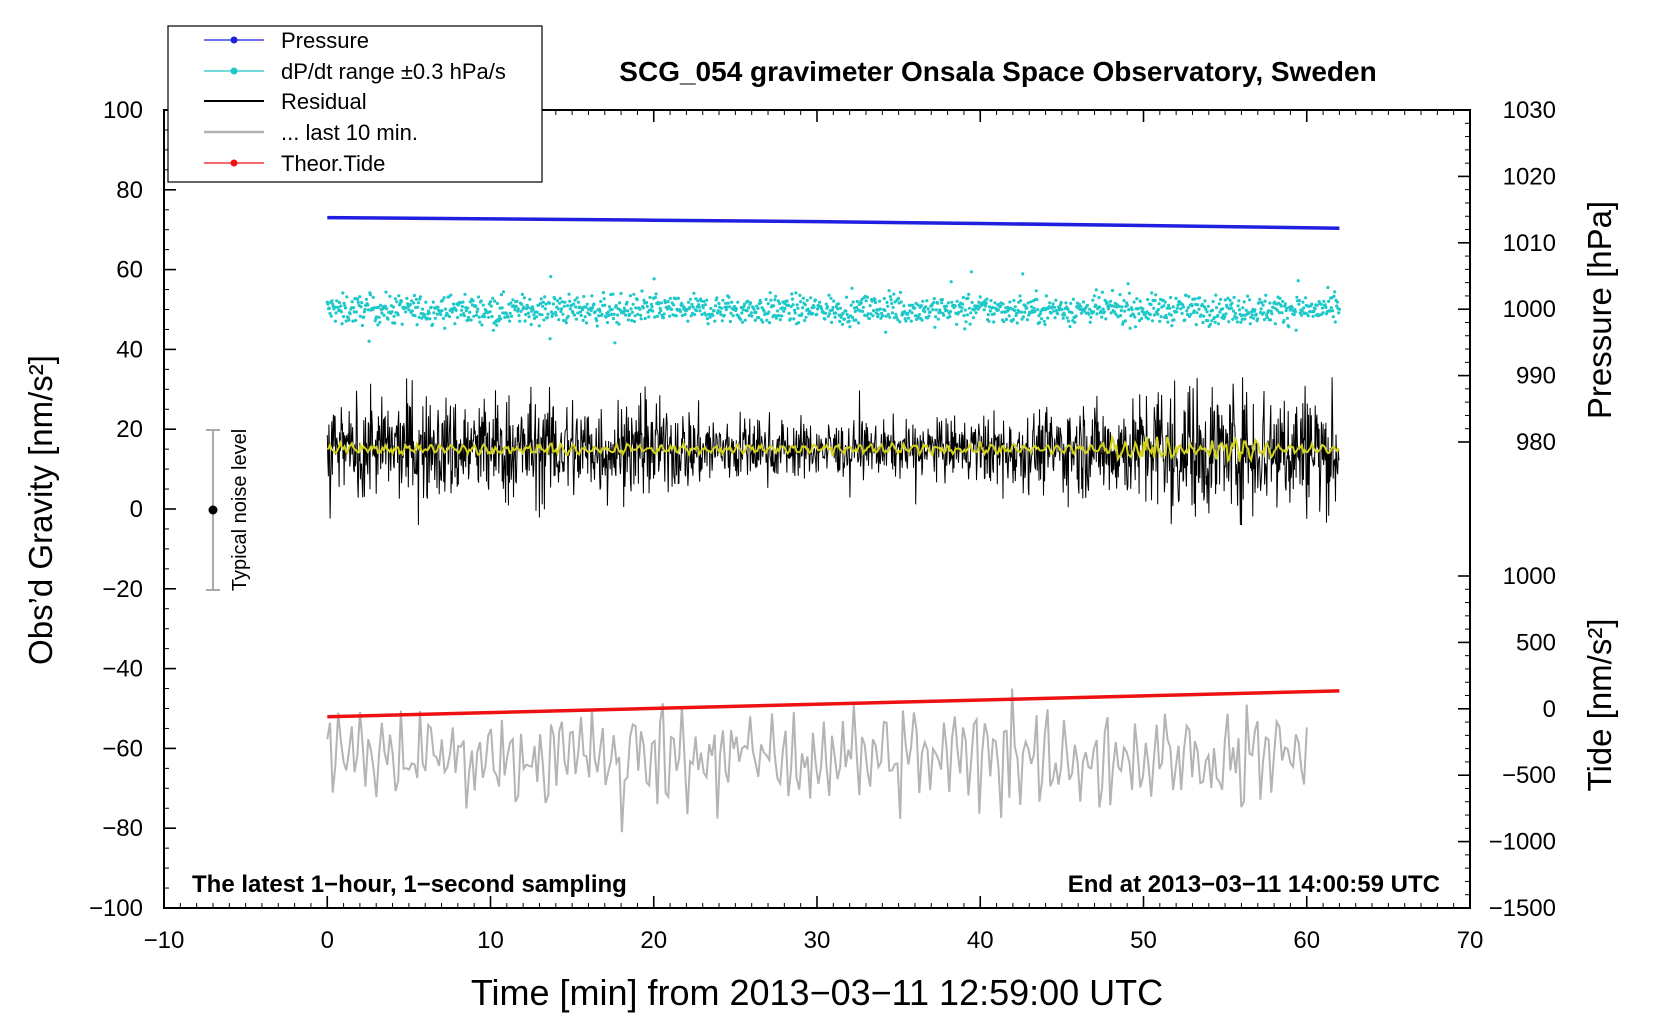 Image resolution: width=1660 pixels, height=1020 pixels. What do you see at coordinates (833, 222) in the screenshot?
I see `series-pressure` at bounding box center [833, 222].